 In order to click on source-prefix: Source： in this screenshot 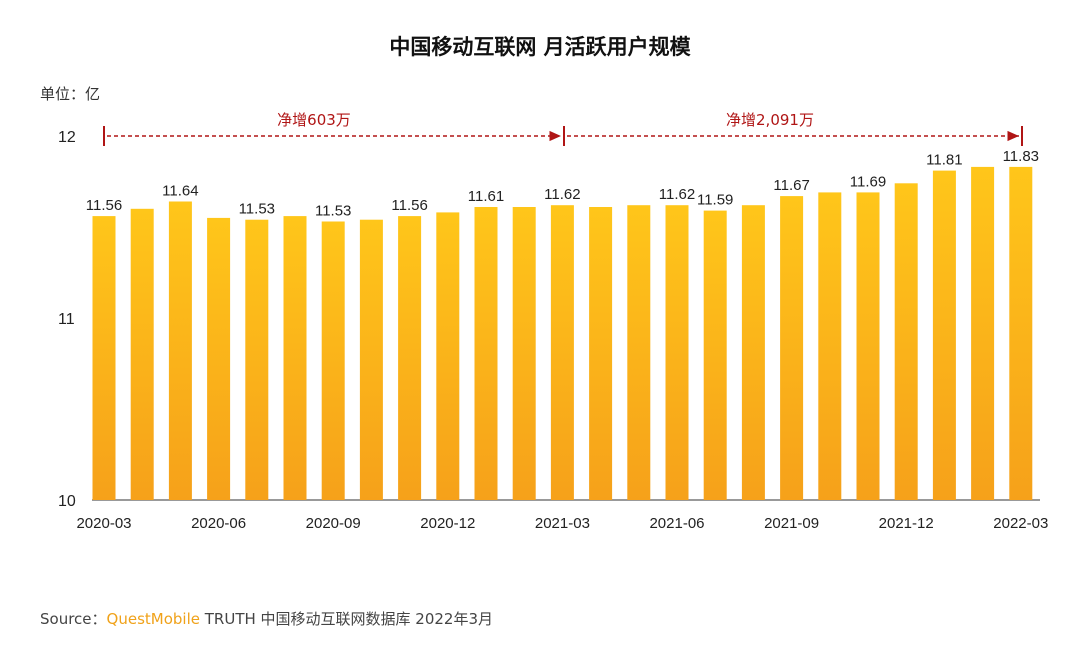, I will do `click(73, 619)`.